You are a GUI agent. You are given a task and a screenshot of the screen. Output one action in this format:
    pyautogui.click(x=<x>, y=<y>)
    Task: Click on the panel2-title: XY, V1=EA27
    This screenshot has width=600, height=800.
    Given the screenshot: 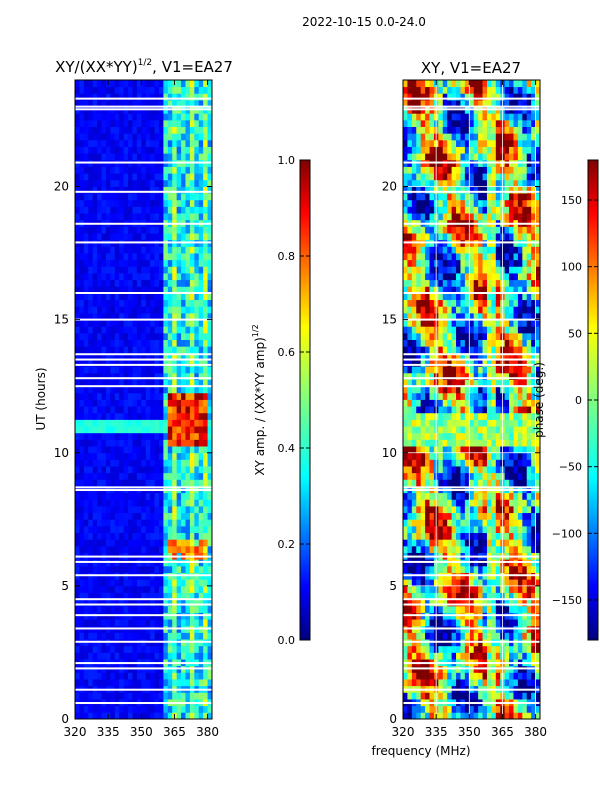 What is the action you would take?
    pyautogui.click(x=471, y=68)
    